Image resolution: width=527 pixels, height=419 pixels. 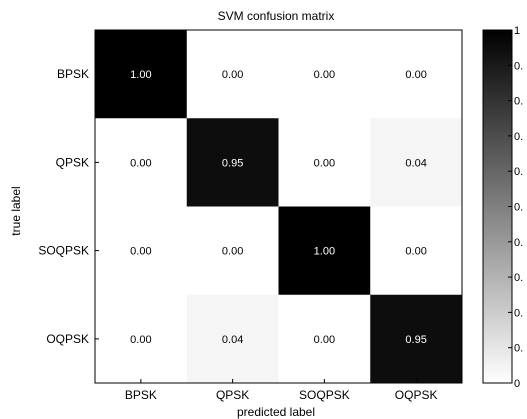 What do you see at coordinates (276, 16) in the screenshot?
I see `chart-title: SVM confusion matrix` at bounding box center [276, 16].